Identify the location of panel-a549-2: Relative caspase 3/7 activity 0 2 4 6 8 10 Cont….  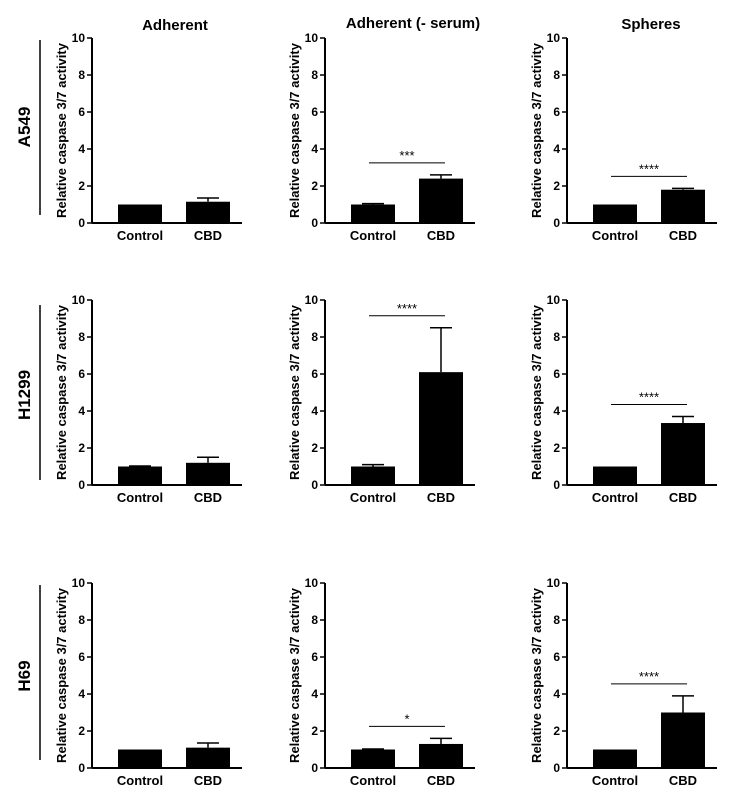
(381, 137).